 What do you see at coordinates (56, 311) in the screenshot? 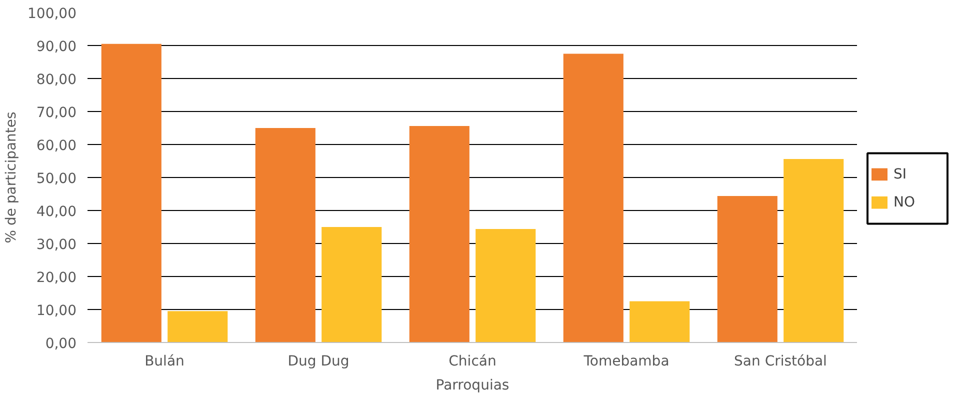
I see `y-tick-label: 10,00` at bounding box center [56, 311].